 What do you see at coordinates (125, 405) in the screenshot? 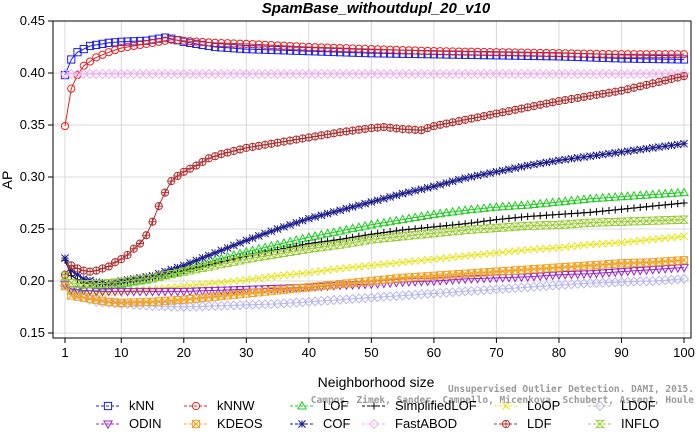
I see `legend-item-knn: kNN` at bounding box center [125, 405].